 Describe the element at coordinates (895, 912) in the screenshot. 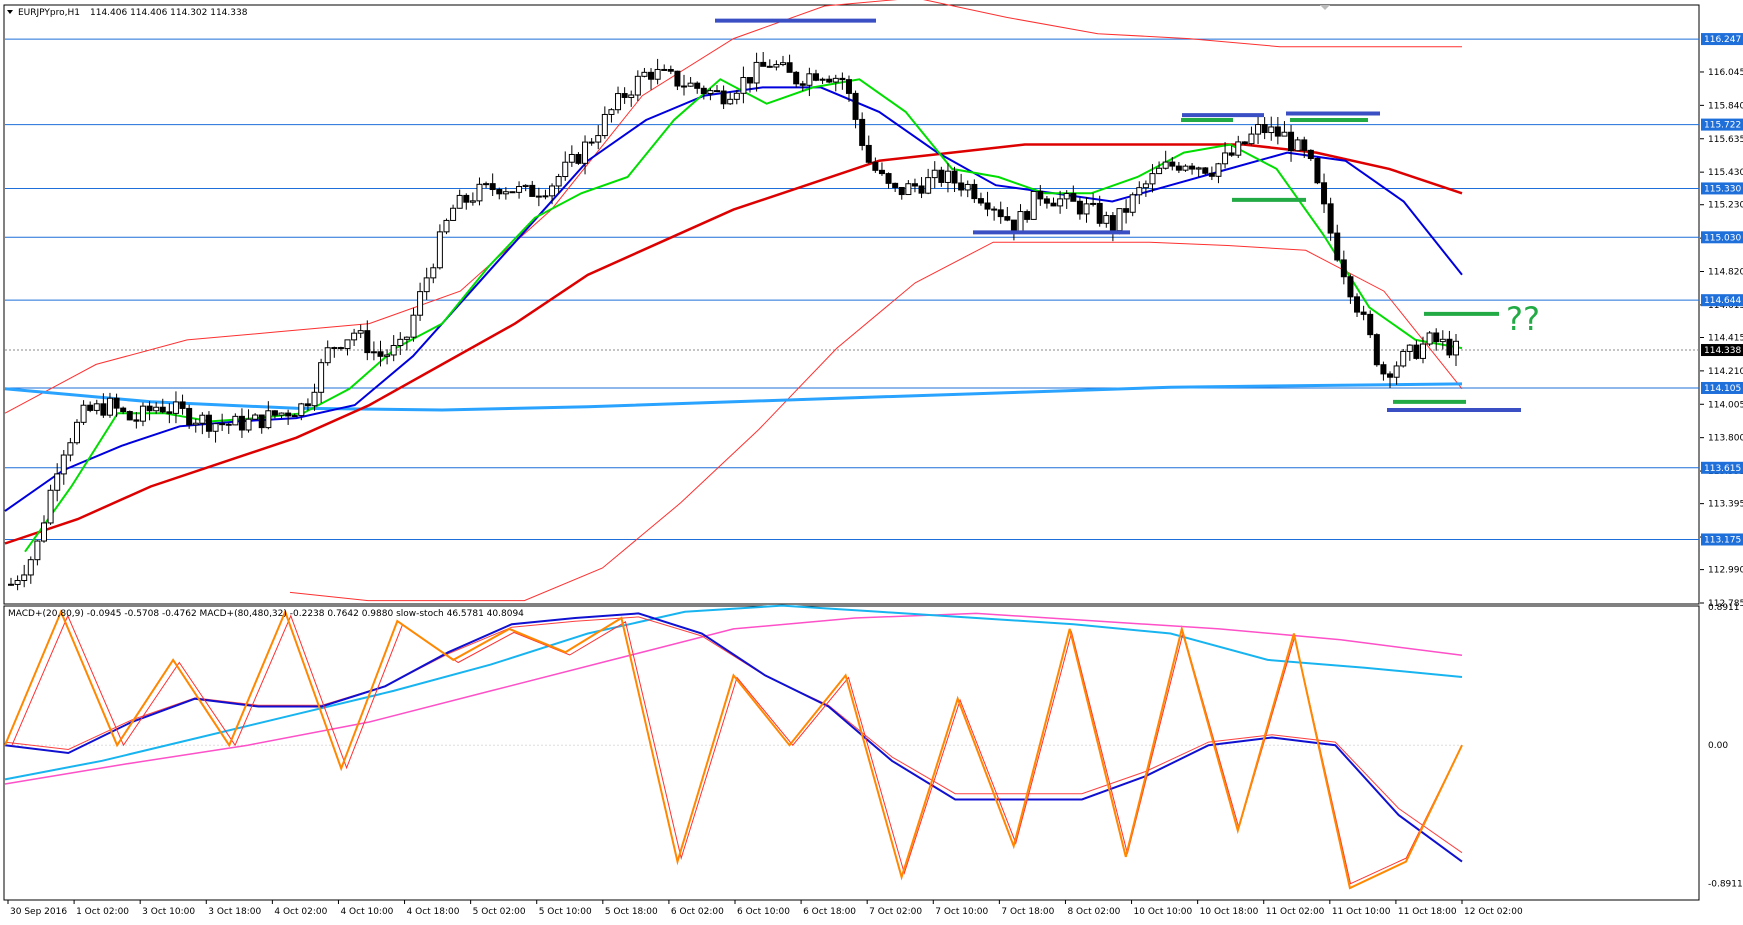

I see `time-tick-label: 7 Oct 02:00` at that location.